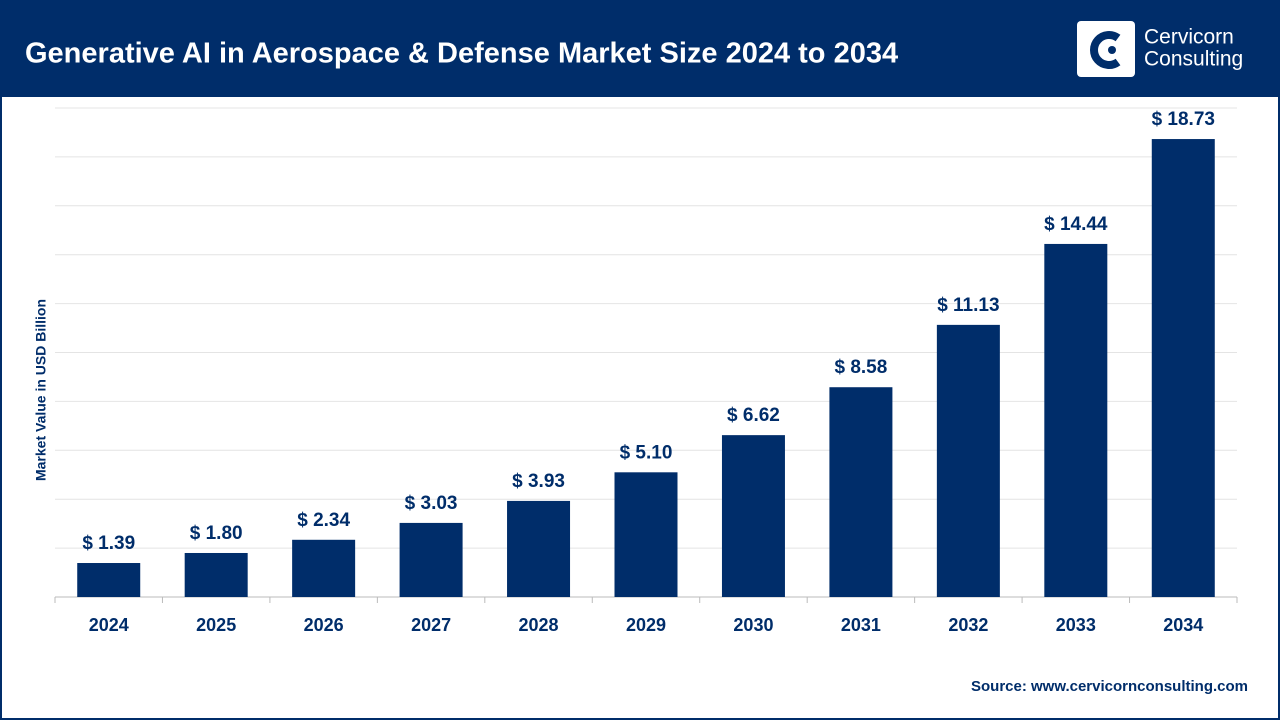  I want to click on logo-text: Consulting, so click(1193, 59).